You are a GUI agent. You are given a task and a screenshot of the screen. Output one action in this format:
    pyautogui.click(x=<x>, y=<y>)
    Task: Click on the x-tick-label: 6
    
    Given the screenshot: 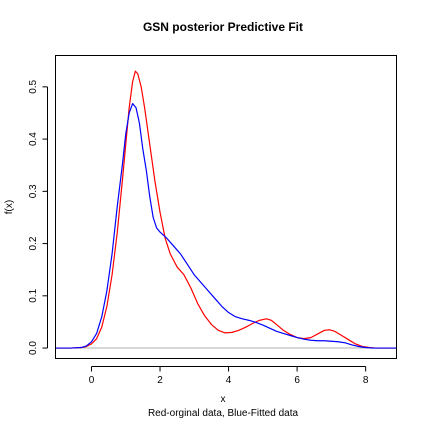 What is the action you would take?
    pyautogui.click(x=297, y=380)
    